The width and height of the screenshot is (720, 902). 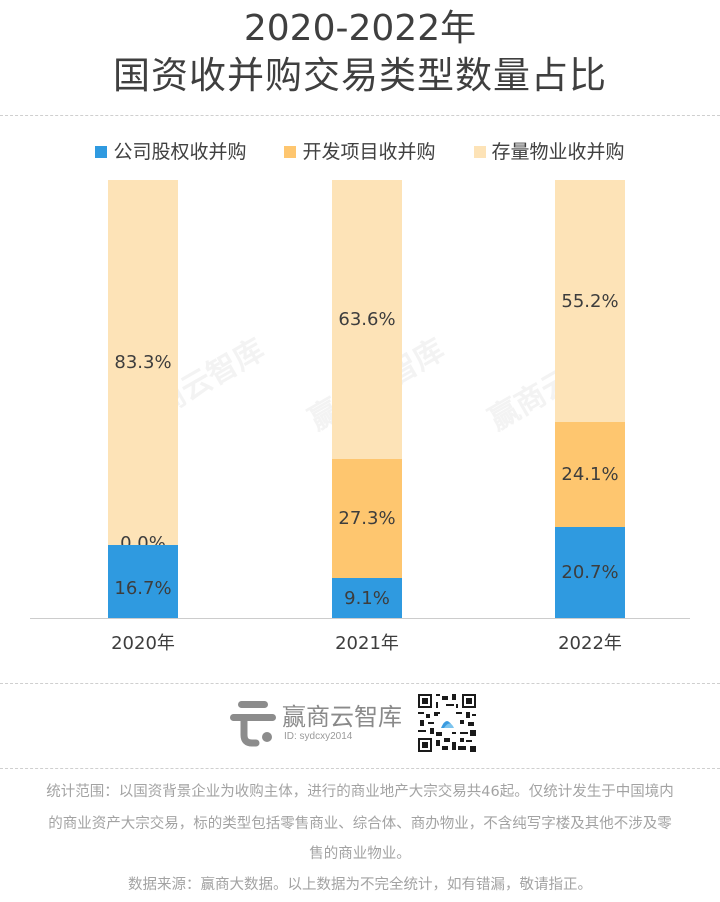 What do you see at coordinates (447, 723) in the screenshot?
I see `qr-code-icon` at bounding box center [447, 723].